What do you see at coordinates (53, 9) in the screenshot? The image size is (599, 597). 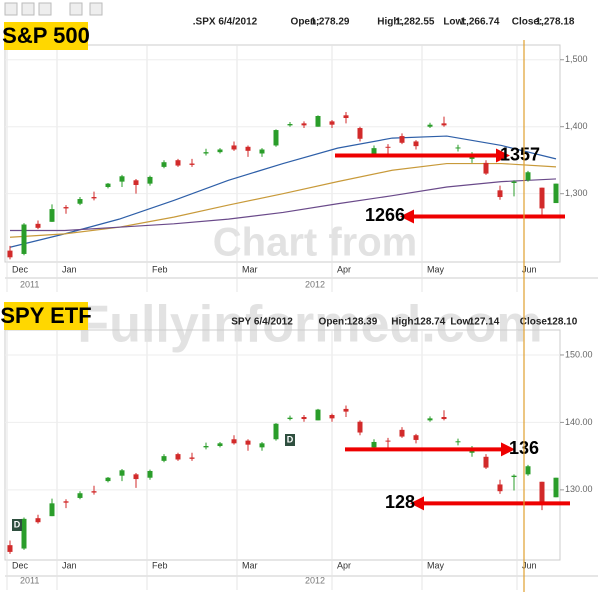 I see `toolbar` at bounding box center [53, 9].